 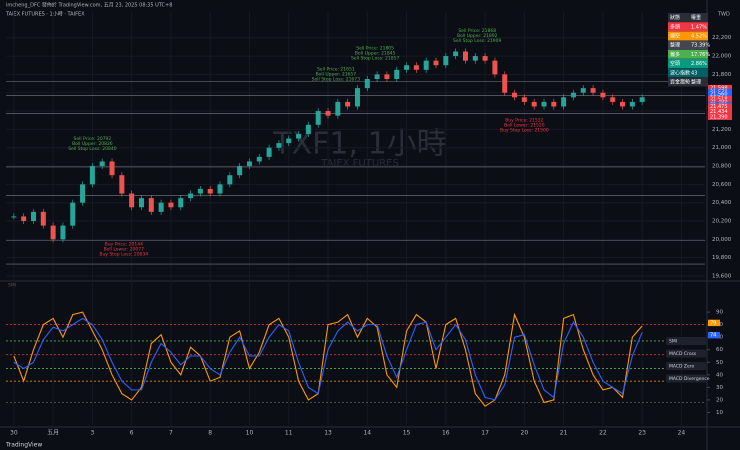 What do you see at coordinates (719, 375) in the screenshot?
I see `y-tick-label: 40` at bounding box center [719, 375].